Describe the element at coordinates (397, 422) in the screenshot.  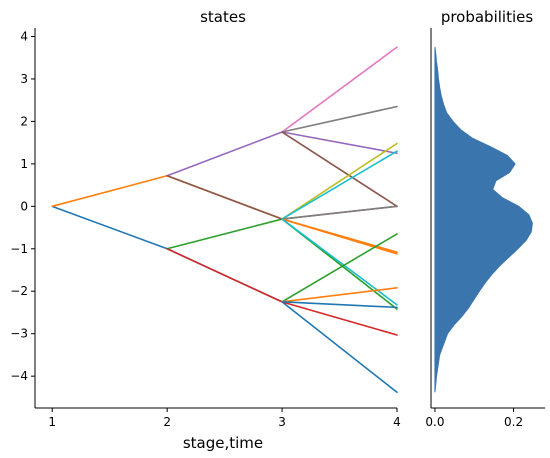
I see `x-tick-label: 4` at that location.